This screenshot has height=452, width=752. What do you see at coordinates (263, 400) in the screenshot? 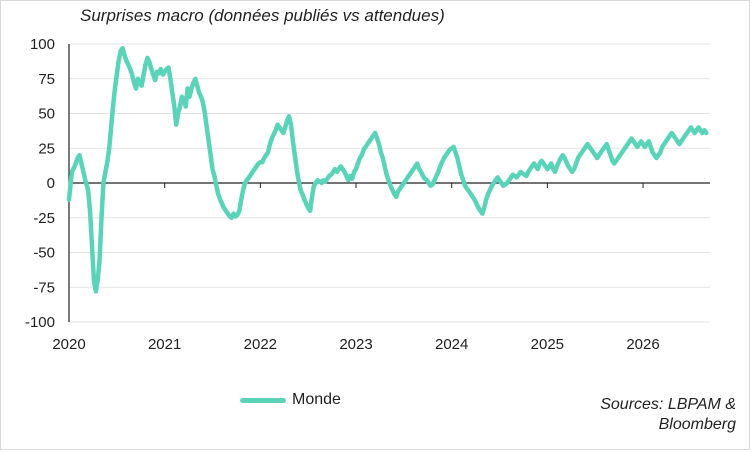
I see `legend-swatch-monde` at bounding box center [263, 400].